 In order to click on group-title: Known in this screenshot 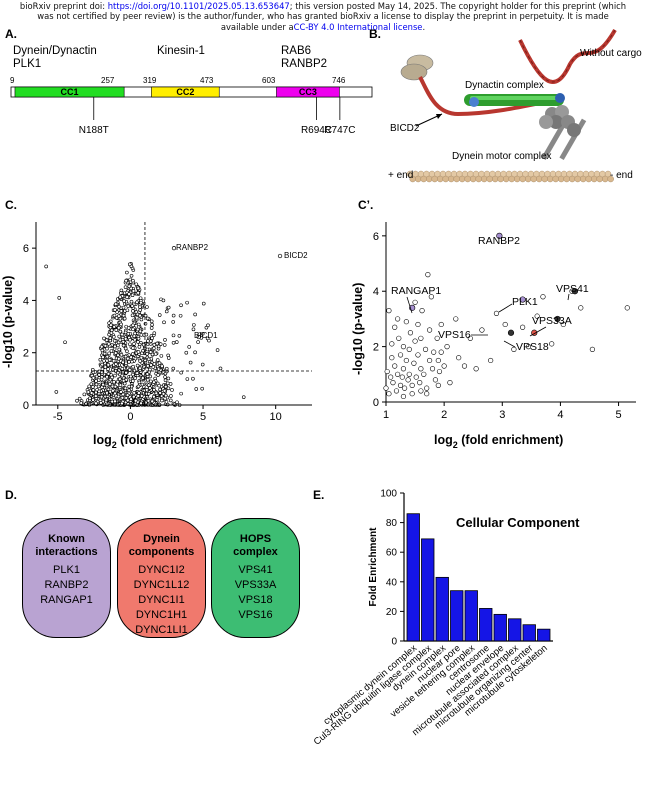, I will do `click(66, 539)`.